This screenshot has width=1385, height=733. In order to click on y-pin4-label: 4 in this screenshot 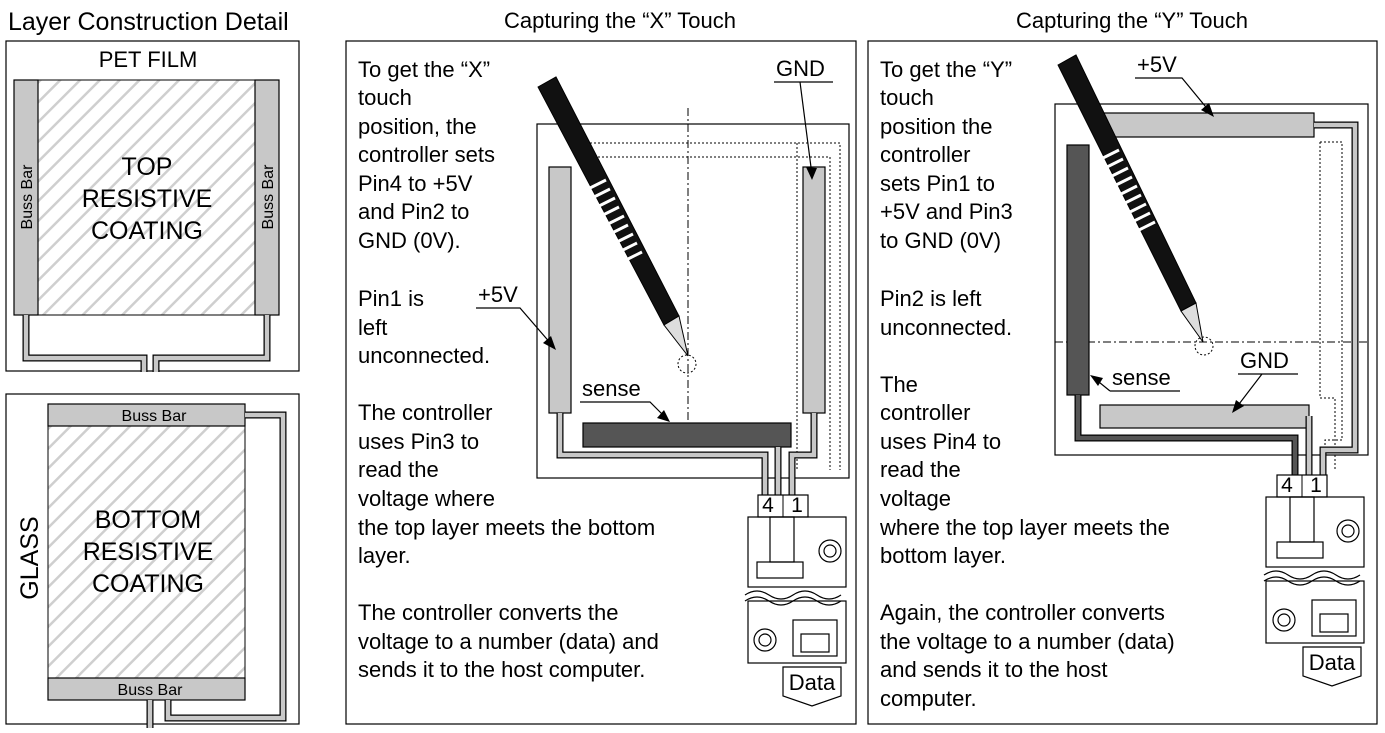, I will do `click(1287, 485)`.